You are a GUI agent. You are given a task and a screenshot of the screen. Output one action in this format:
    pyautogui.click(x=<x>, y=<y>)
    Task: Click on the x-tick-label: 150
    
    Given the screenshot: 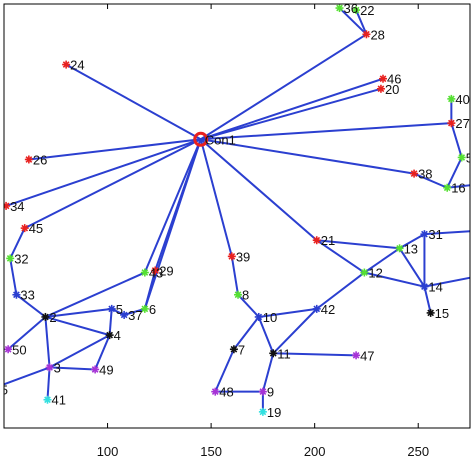 What is the action you would take?
    pyautogui.click(x=211, y=451)
    